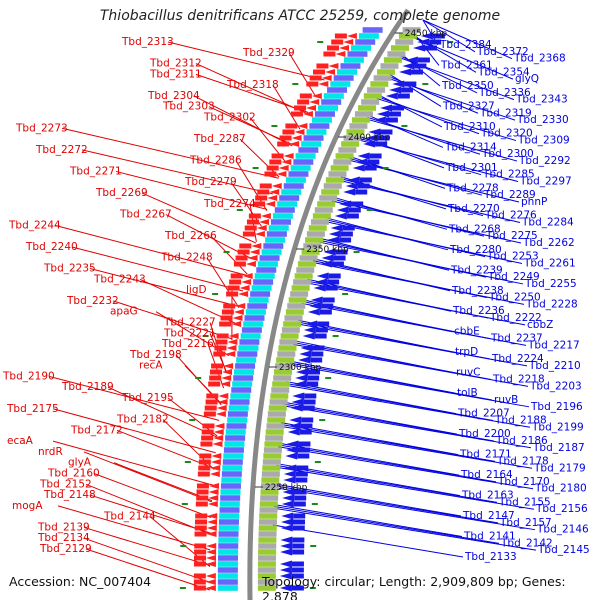 This screenshot has width=600, height=600. Describe the element at coordinates (466, 352) in the screenshot. I see `right-gene-label: trpD` at that location.